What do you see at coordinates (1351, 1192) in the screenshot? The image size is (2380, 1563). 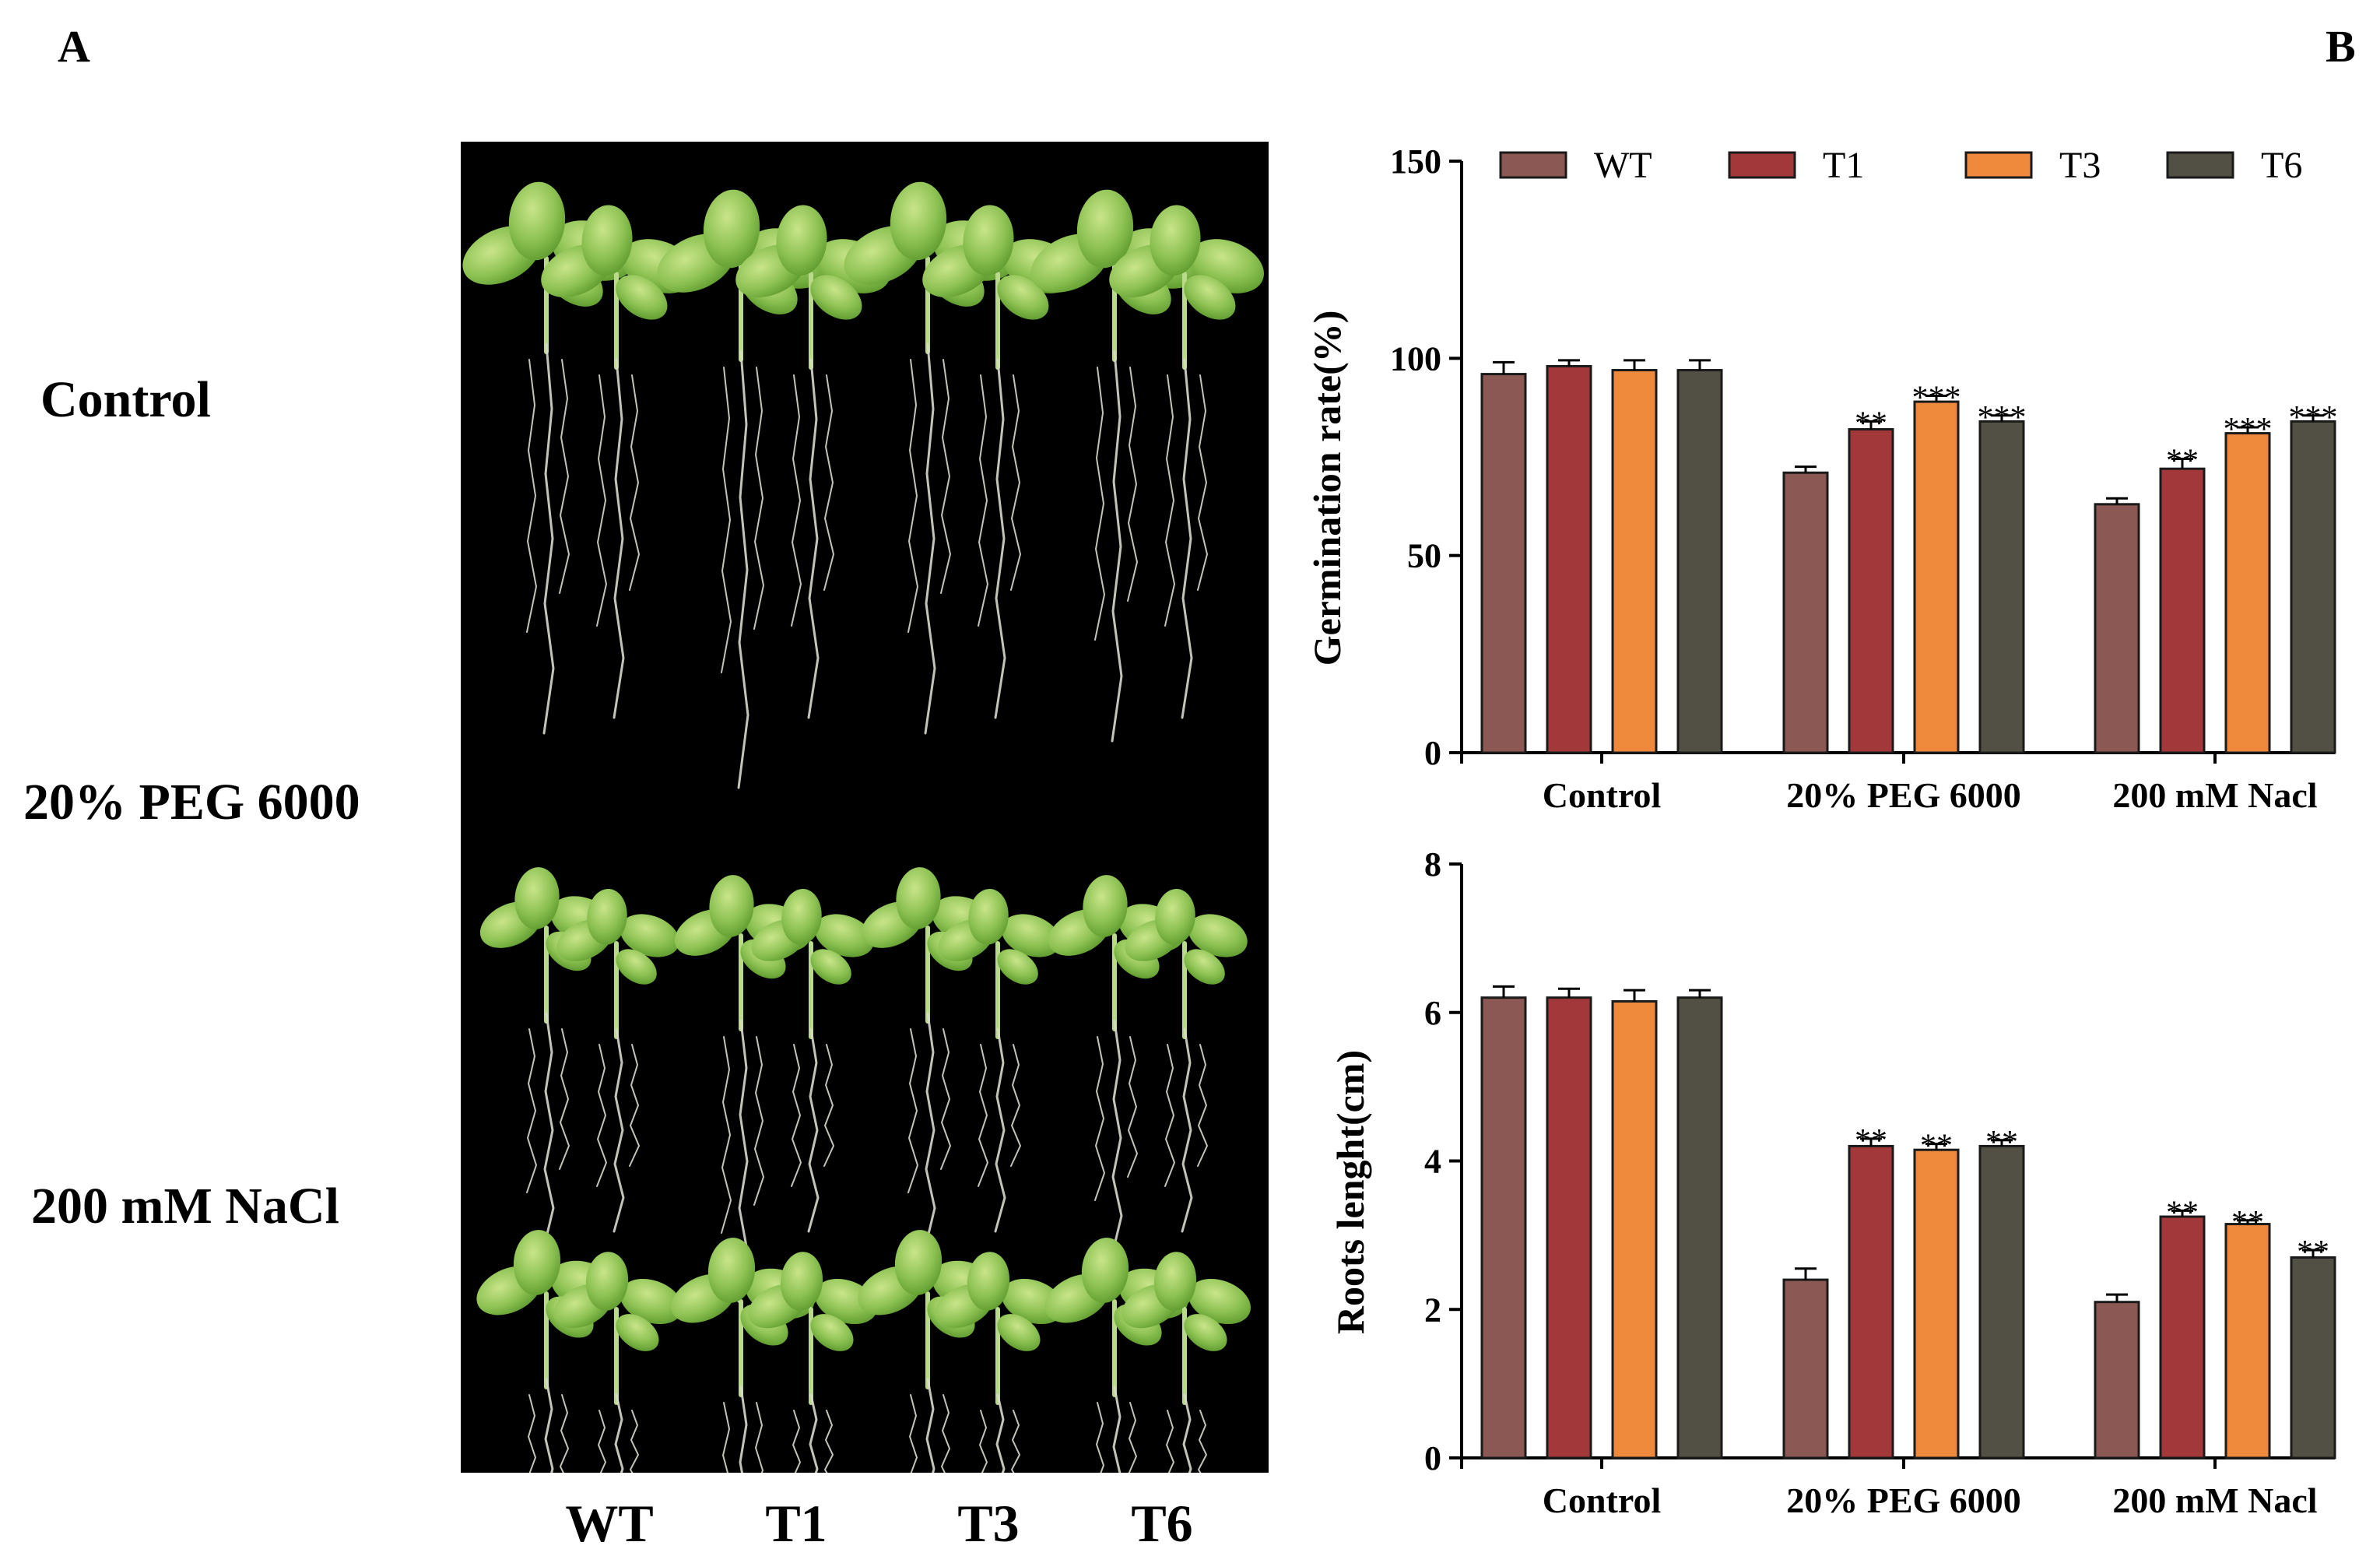 I see `y-axis-title: Roots lenght(cm)` at bounding box center [1351, 1192].